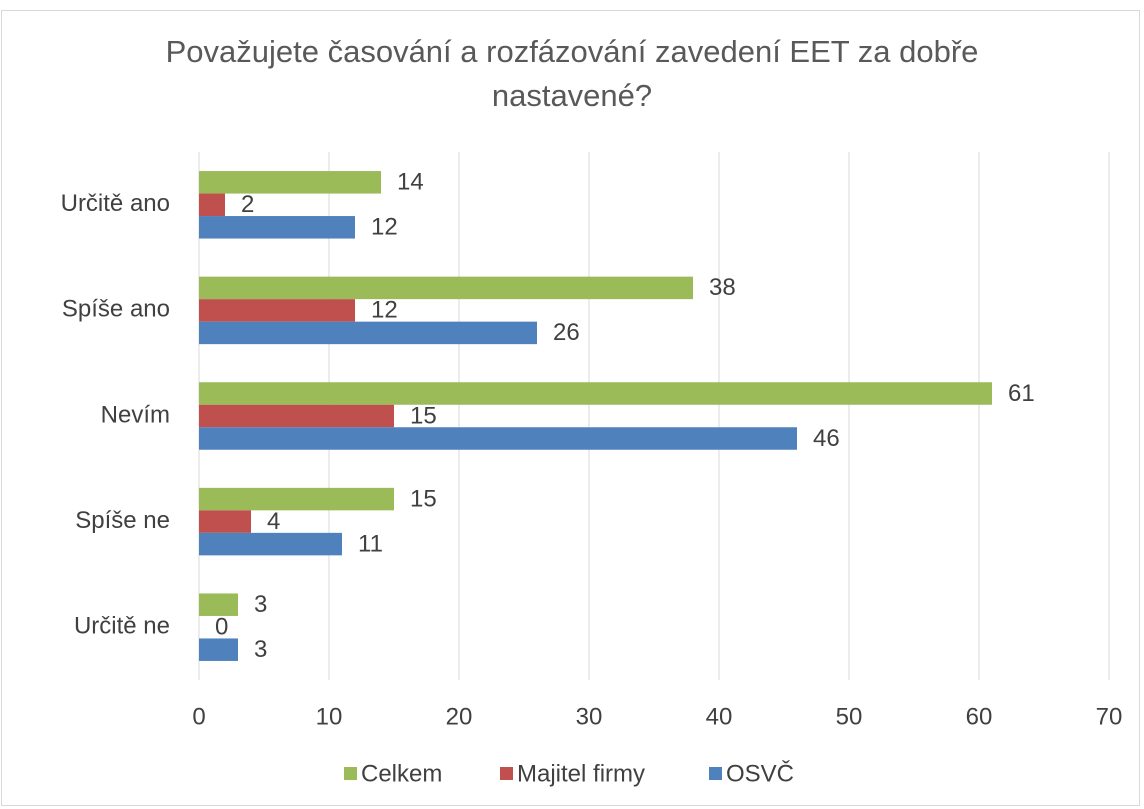  I want to click on legend-label: OSVČ, so click(760, 773).